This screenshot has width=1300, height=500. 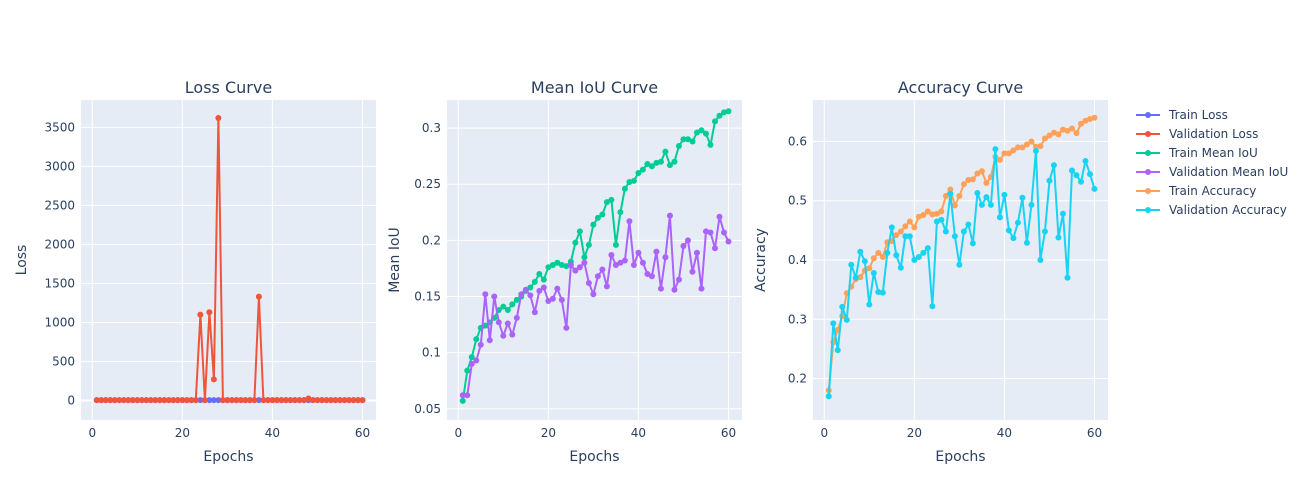 I want to click on y-tick-label: 0.3, so click(x=431, y=128).